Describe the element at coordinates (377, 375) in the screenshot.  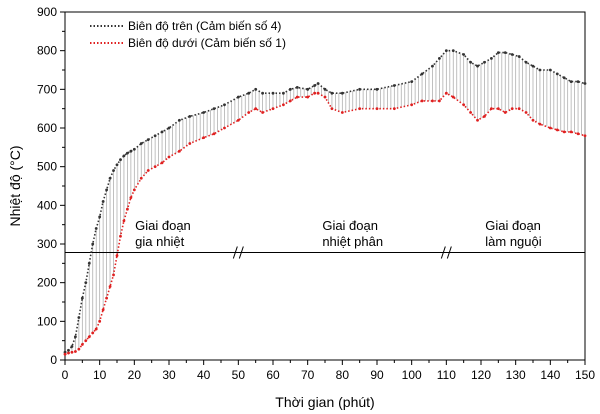
I see `x-tick-label: 90` at that location.